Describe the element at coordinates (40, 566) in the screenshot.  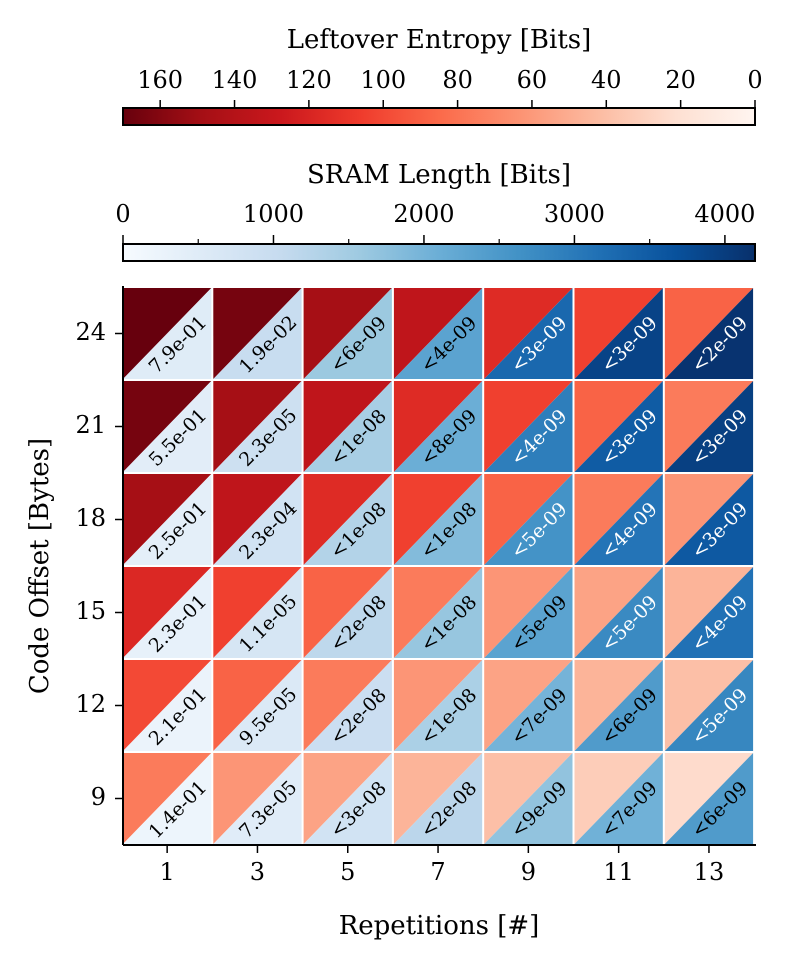
I see `y-axis-label: Code Offset [Bytes]` at that location.